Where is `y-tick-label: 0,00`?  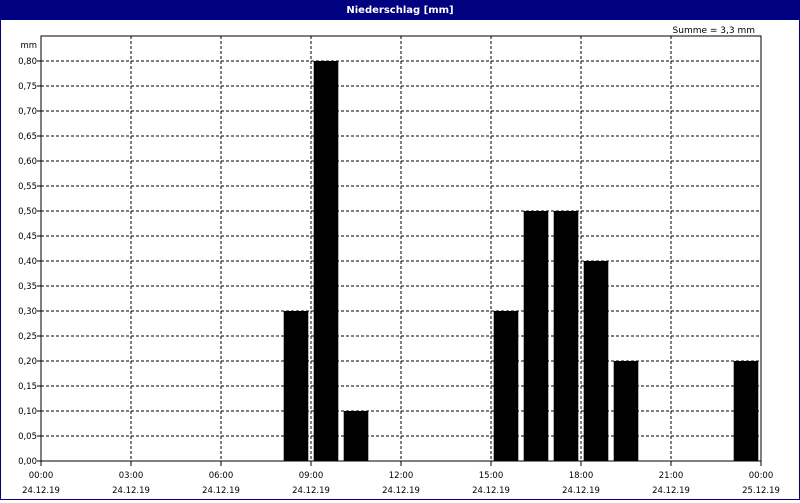 y-tick-label: 0,00 is located at coordinates (27, 462).